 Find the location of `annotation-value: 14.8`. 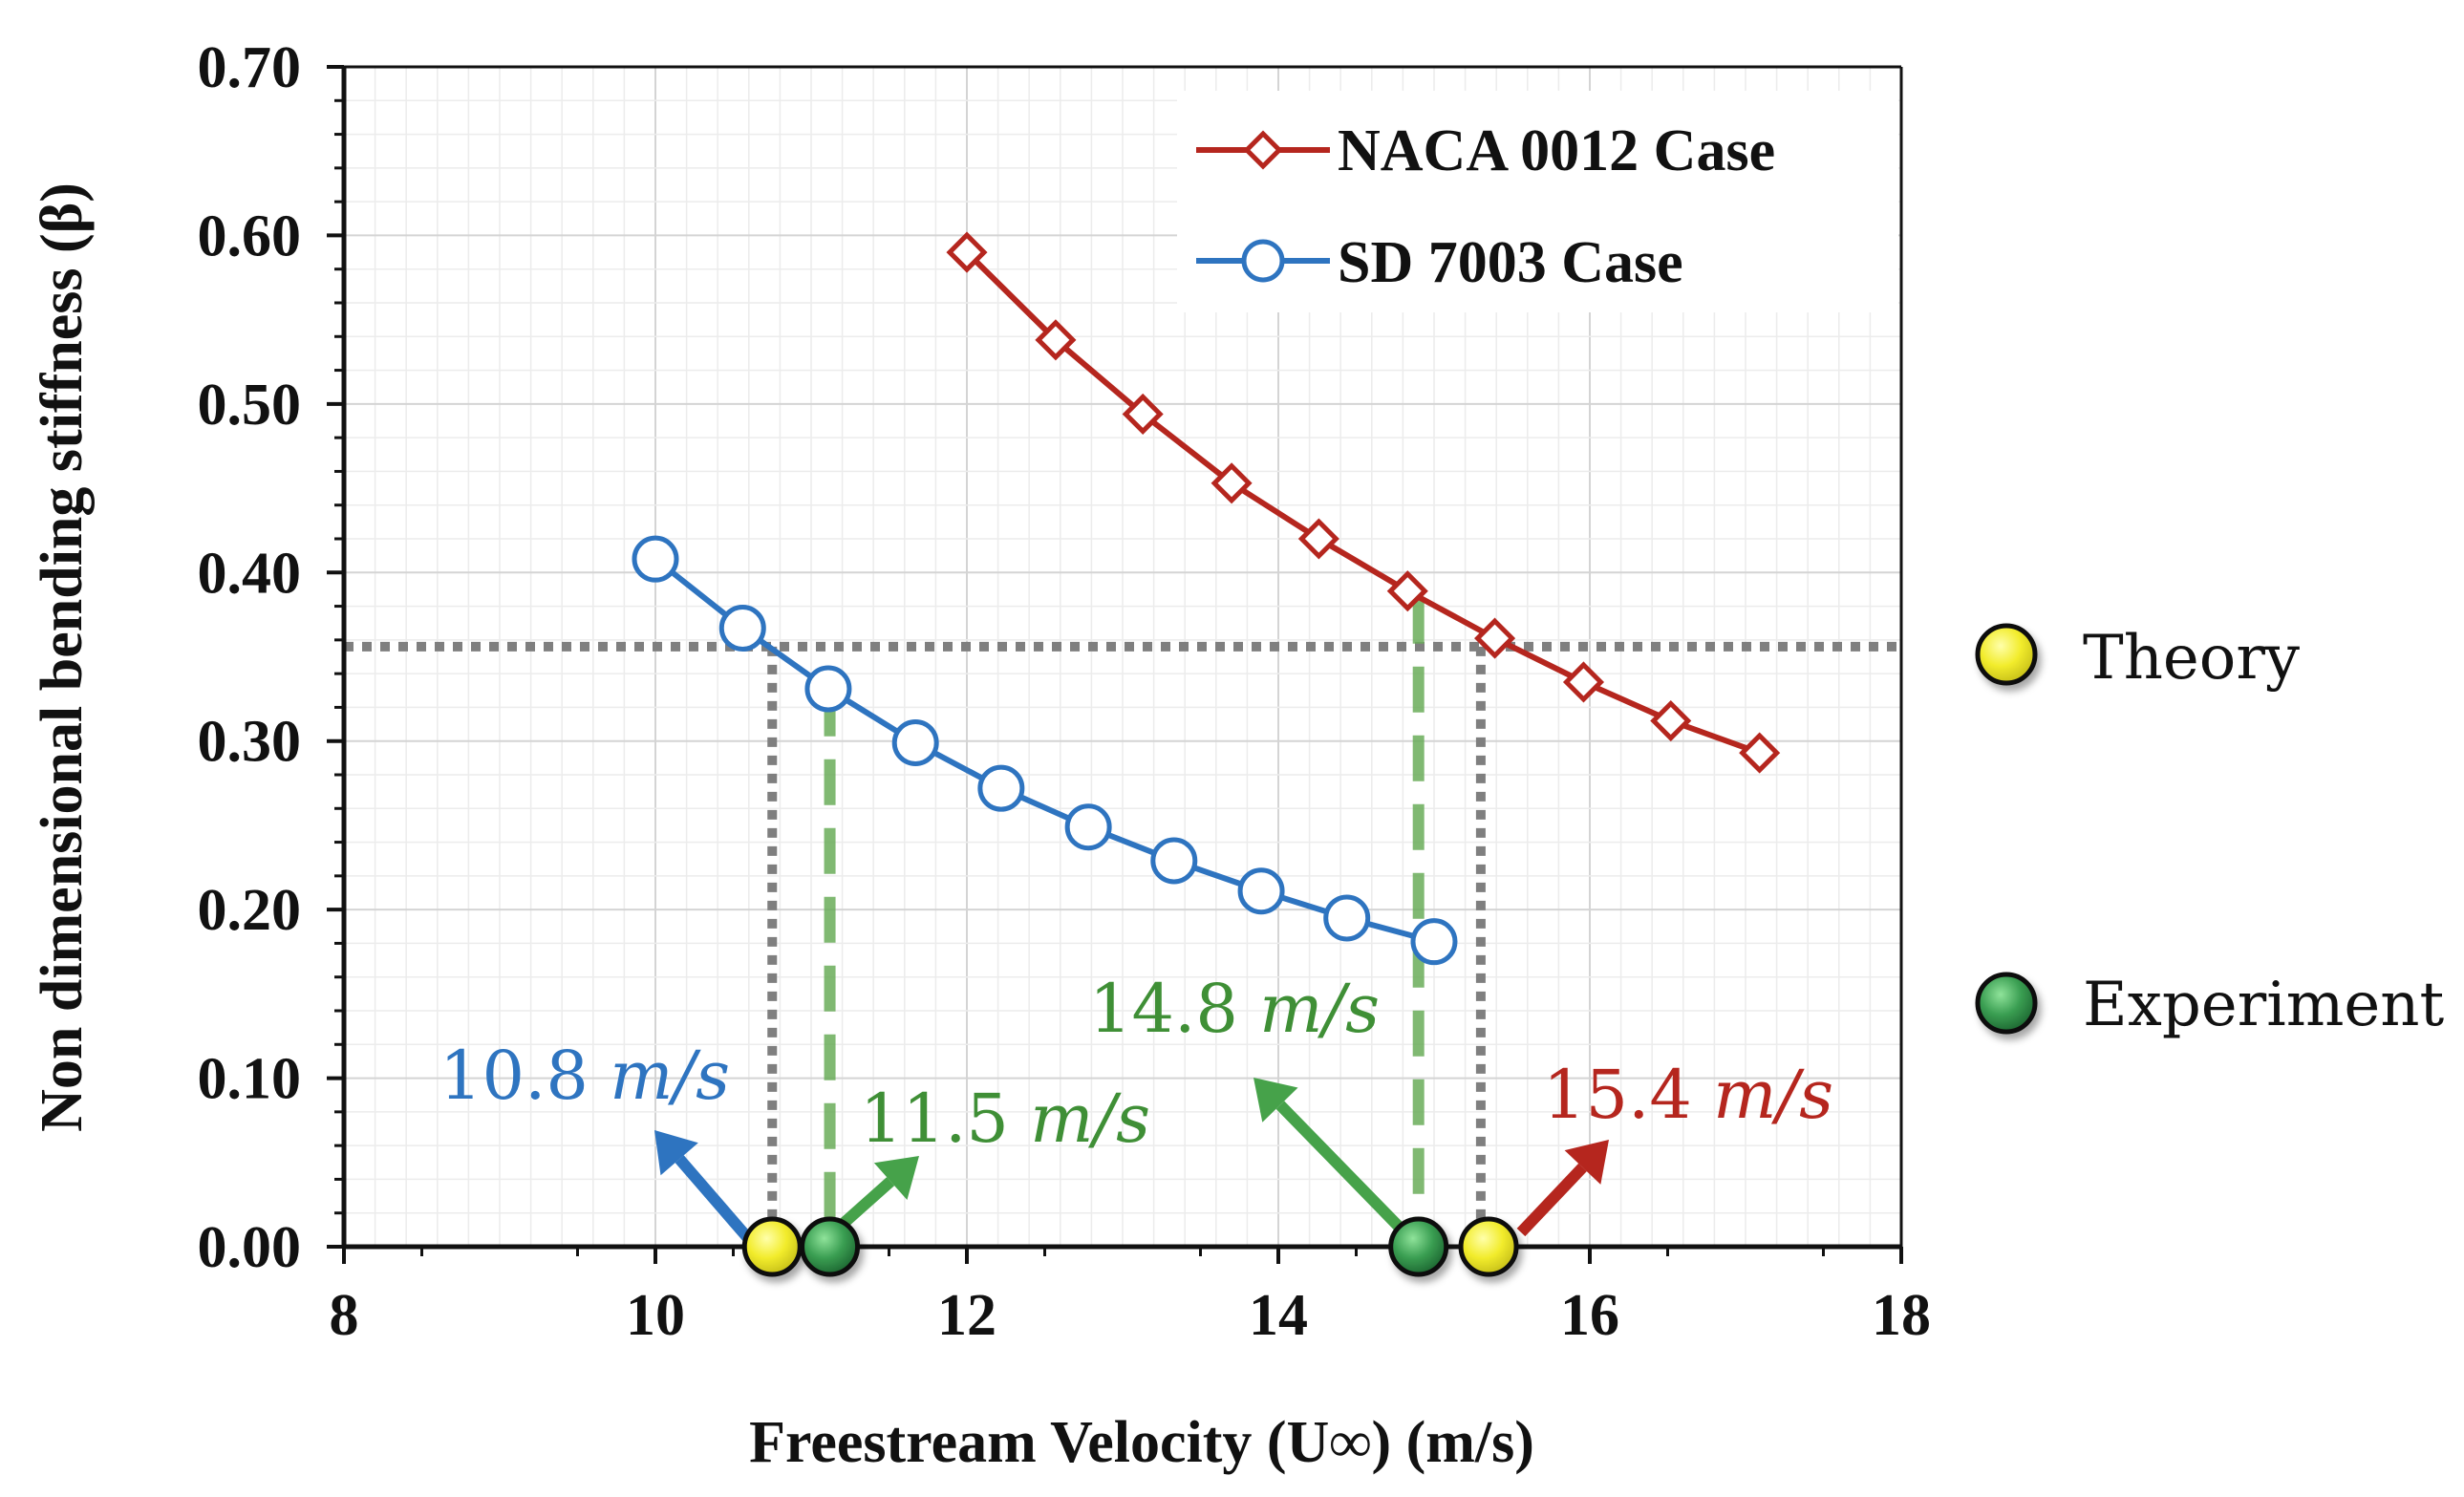

annotation-value: 14.8 is located at coordinates (1174, 1009).